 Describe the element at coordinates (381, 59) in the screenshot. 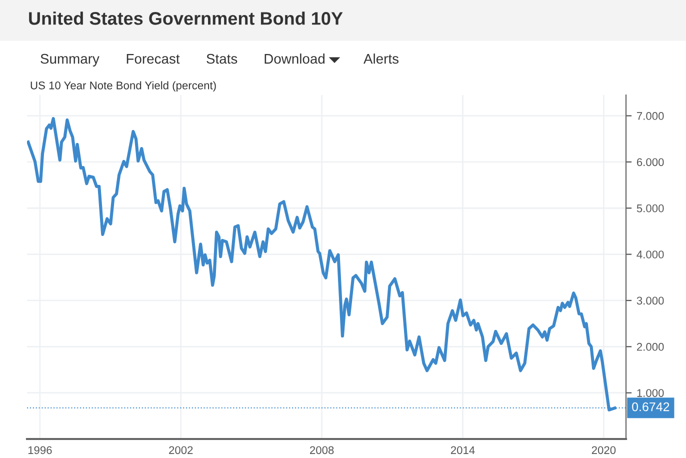

I see `text: Alerts` at that location.